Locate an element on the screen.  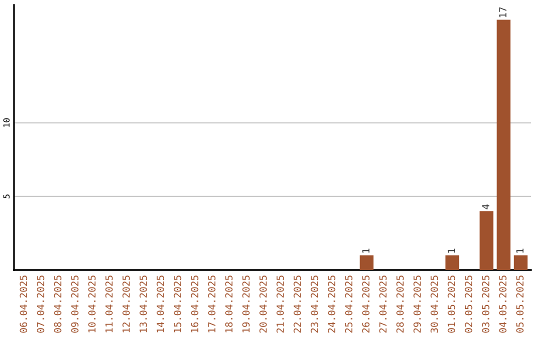
x-tick-label: 18.04.2025 is located at coordinates (229, 304).